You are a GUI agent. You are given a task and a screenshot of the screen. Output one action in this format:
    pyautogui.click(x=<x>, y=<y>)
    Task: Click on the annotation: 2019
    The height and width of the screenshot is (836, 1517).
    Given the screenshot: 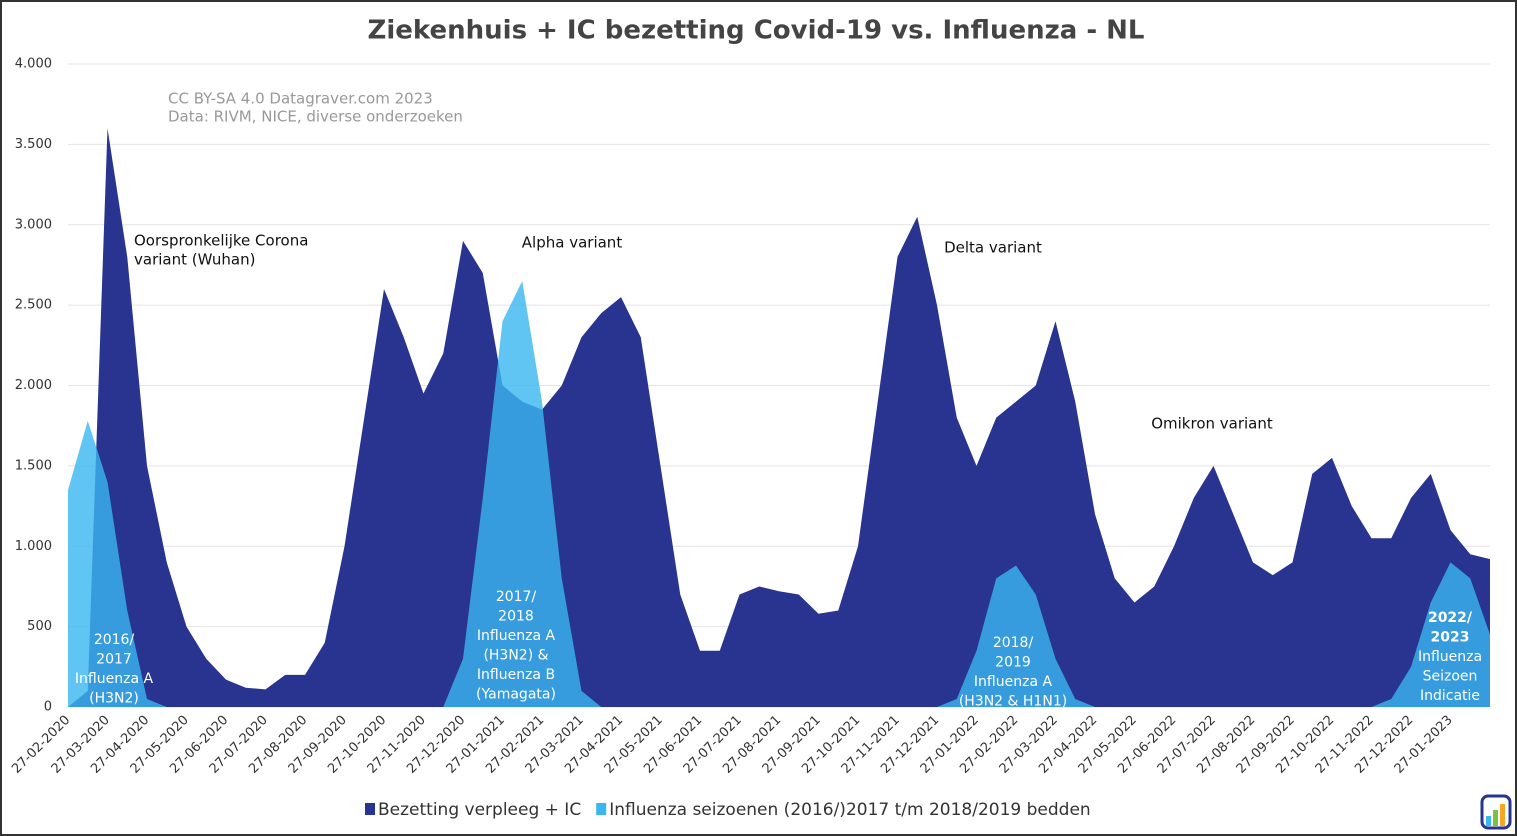 What is the action you would take?
    pyautogui.click(x=1013, y=663)
    